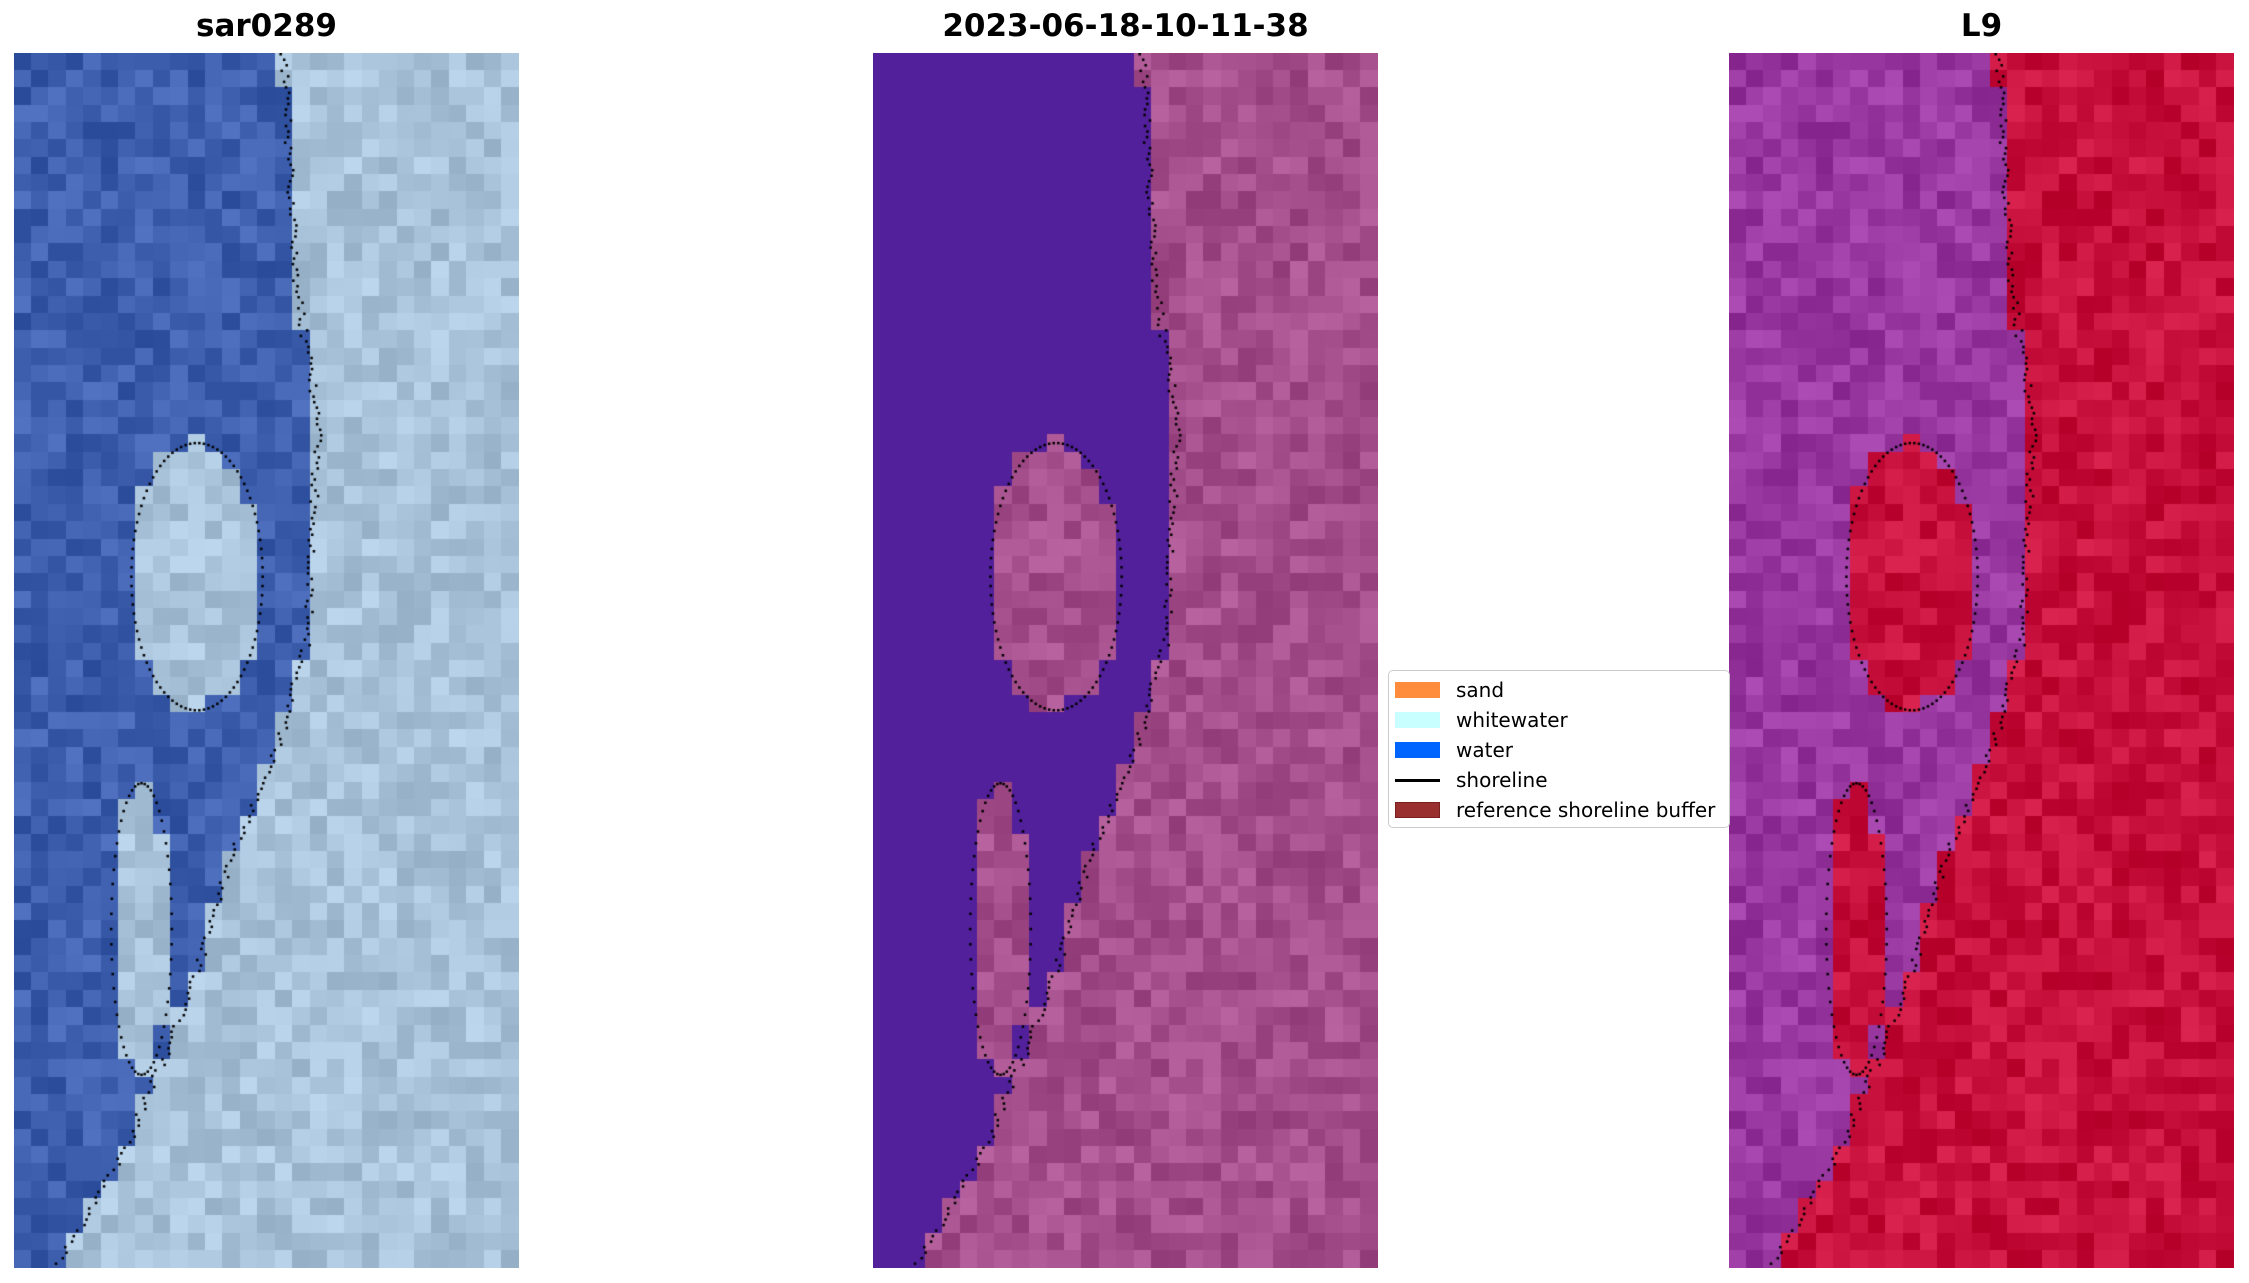 The image size is (2249, 1283). What do you see at coordinates (1417, 750) in the screenshot?
I see `water-swatch` at bounding box center [1417, 750].